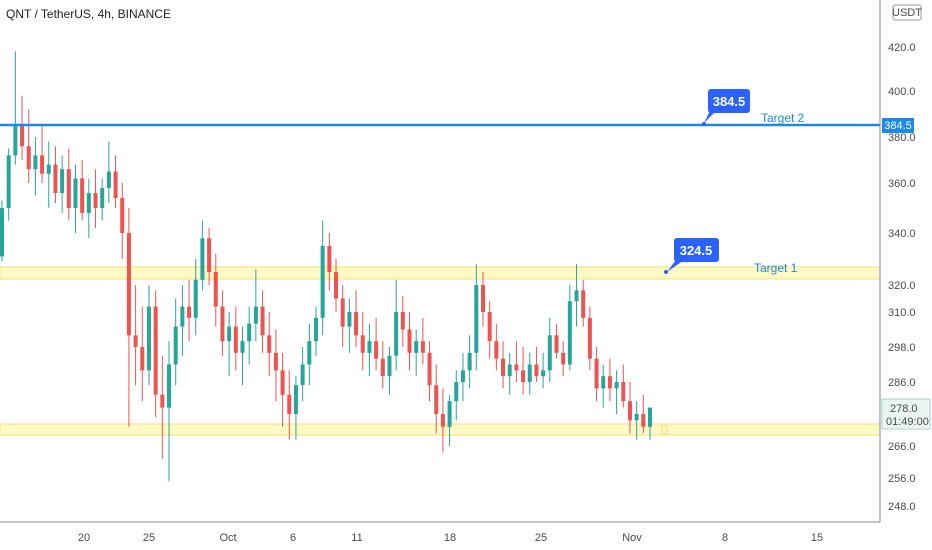  What do you see at coordinates (906, 275) in the screenshot?
I see `price-axis` at bounding box center [906, 275].